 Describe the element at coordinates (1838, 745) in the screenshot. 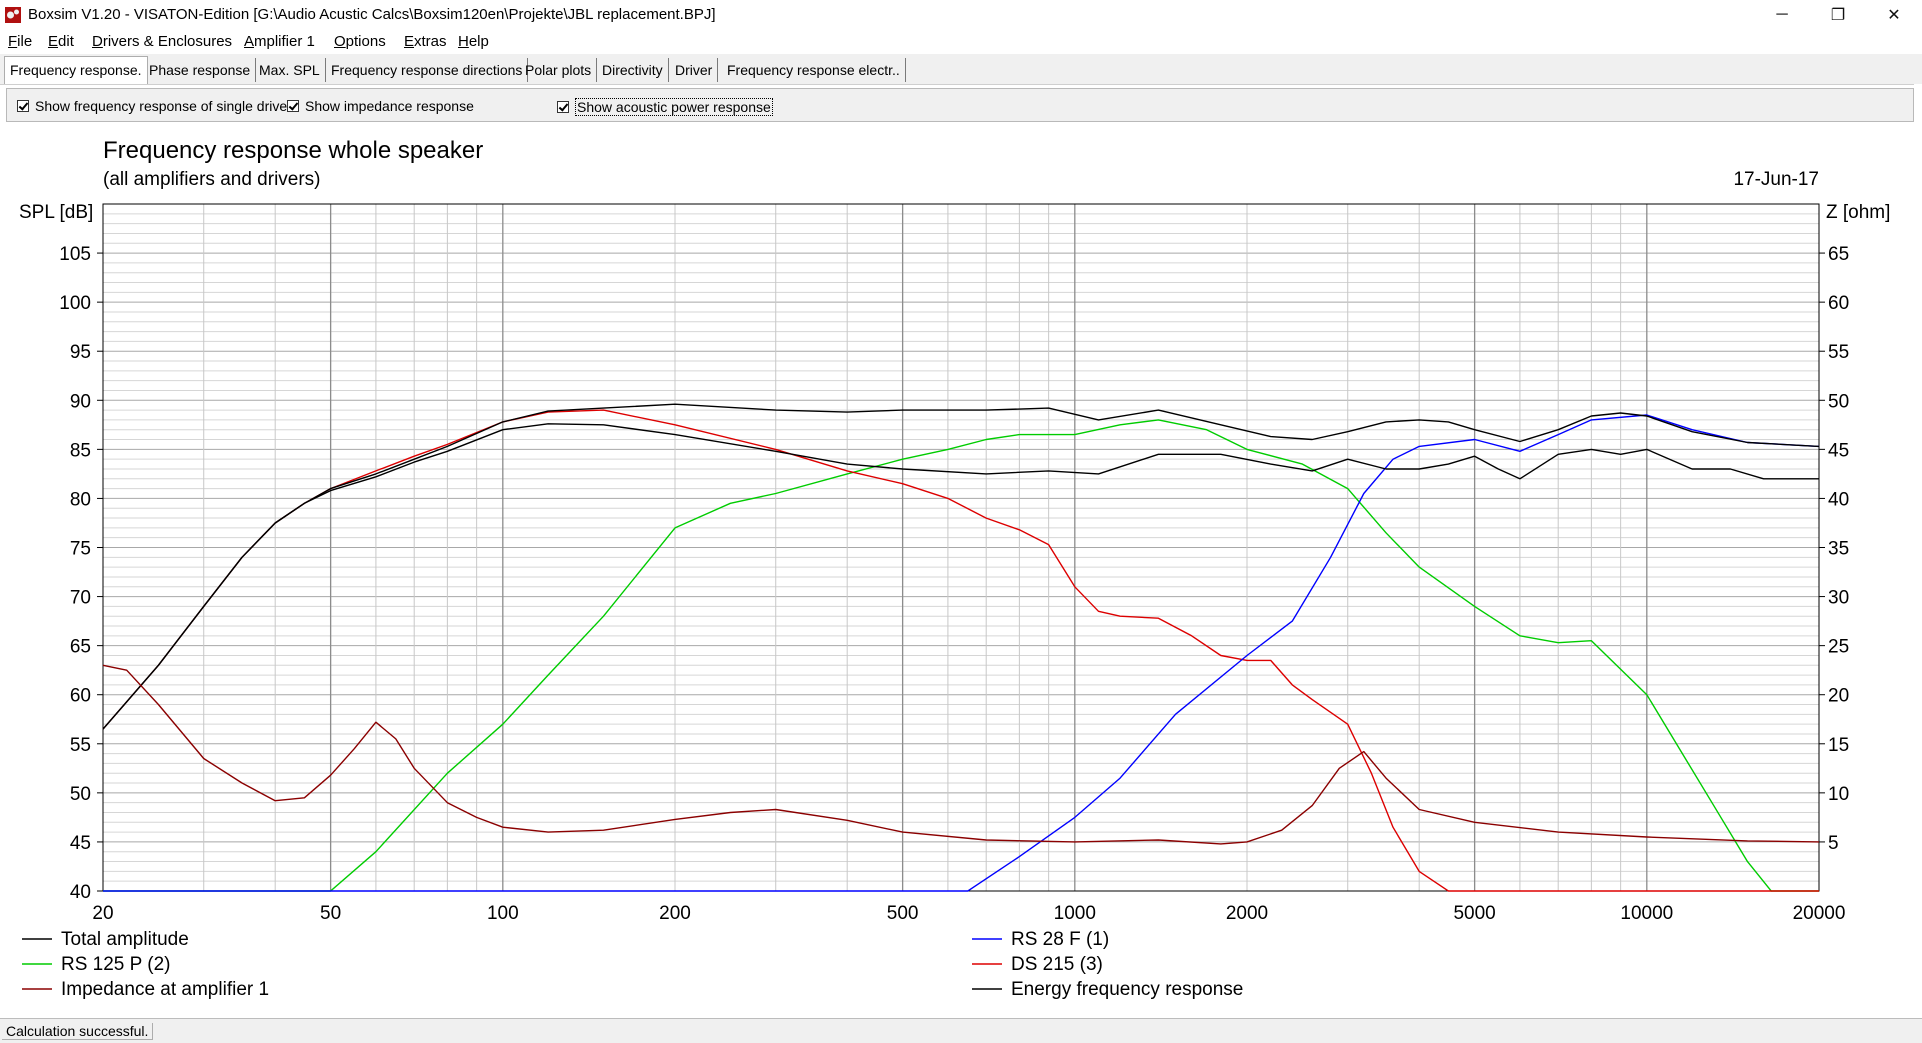

I see `y2-tick-label: 15` at that location.